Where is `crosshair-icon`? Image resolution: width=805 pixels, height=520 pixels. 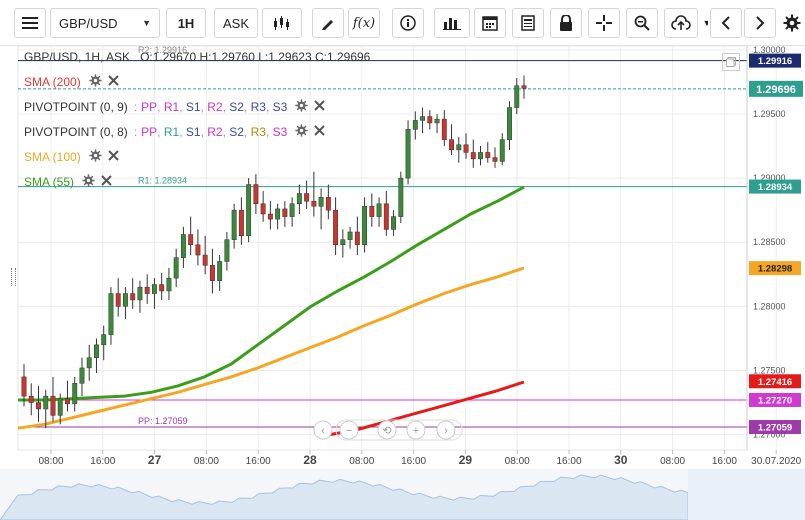 crosshair-icon is located at coordinates (604, 23).